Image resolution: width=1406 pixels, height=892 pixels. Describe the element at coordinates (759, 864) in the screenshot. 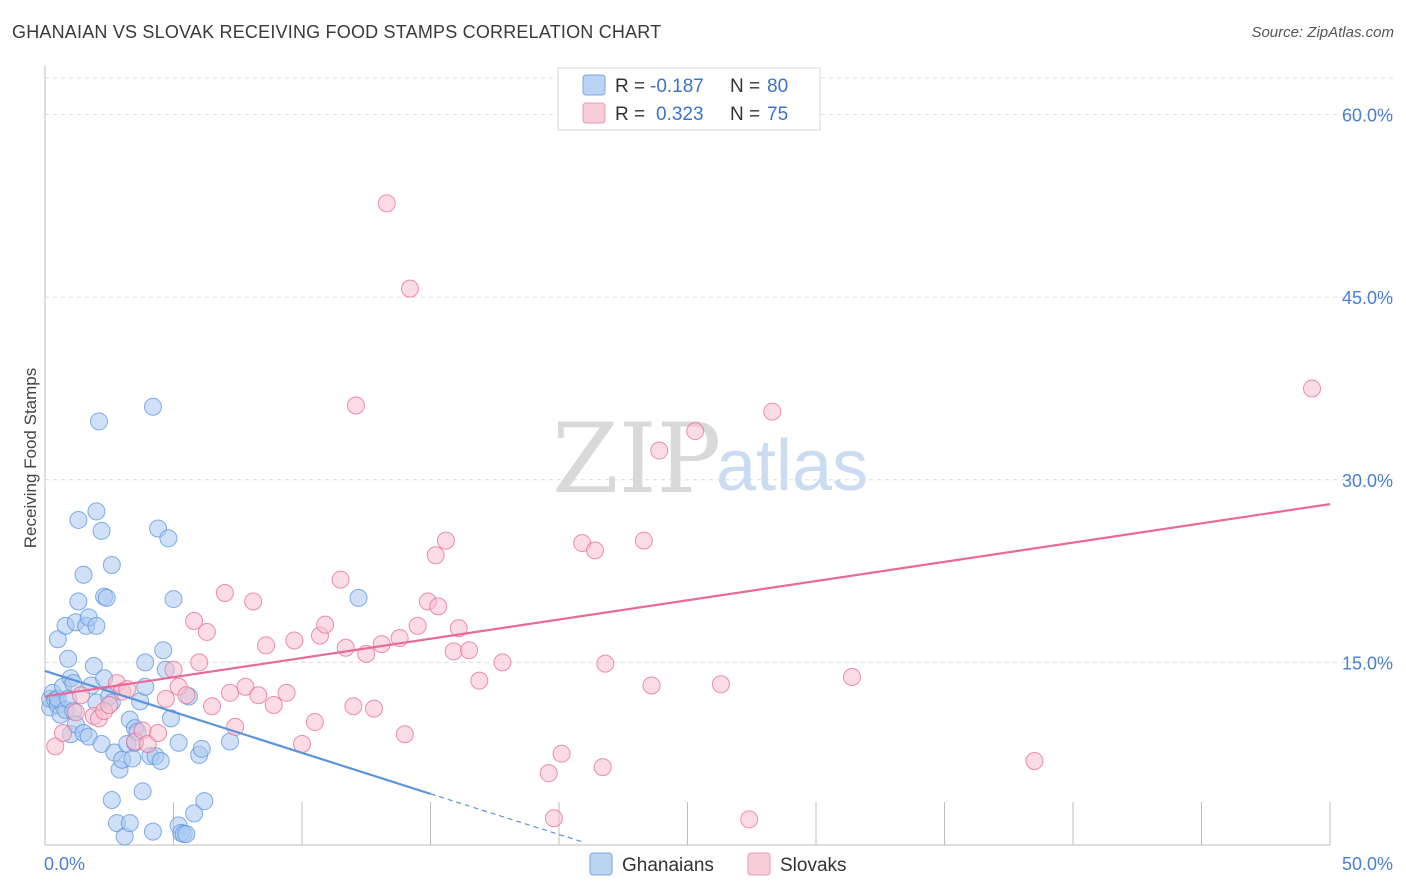

I see `bottom-legend-swatch-slovaks` at that location.